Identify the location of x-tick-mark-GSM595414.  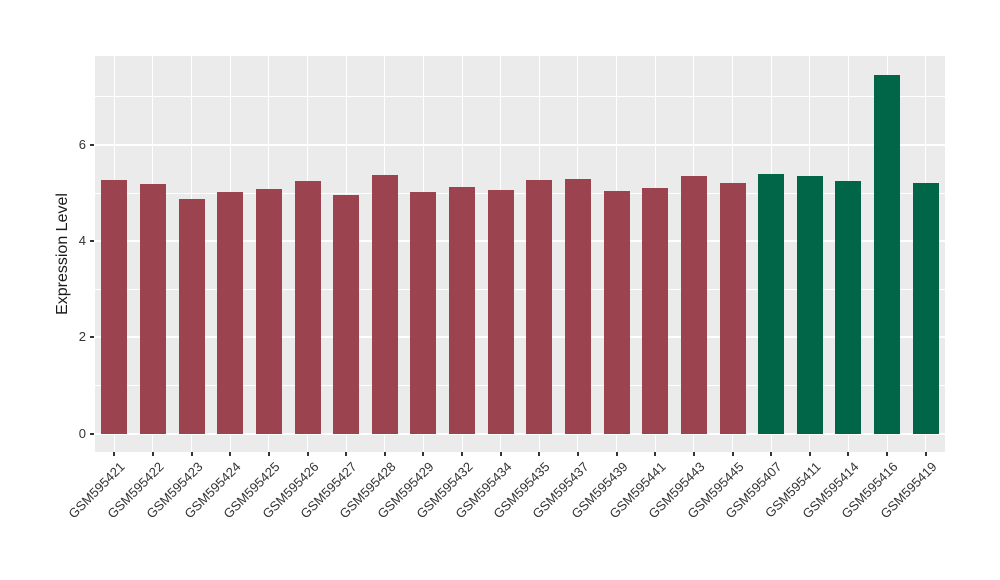
(848, 454).